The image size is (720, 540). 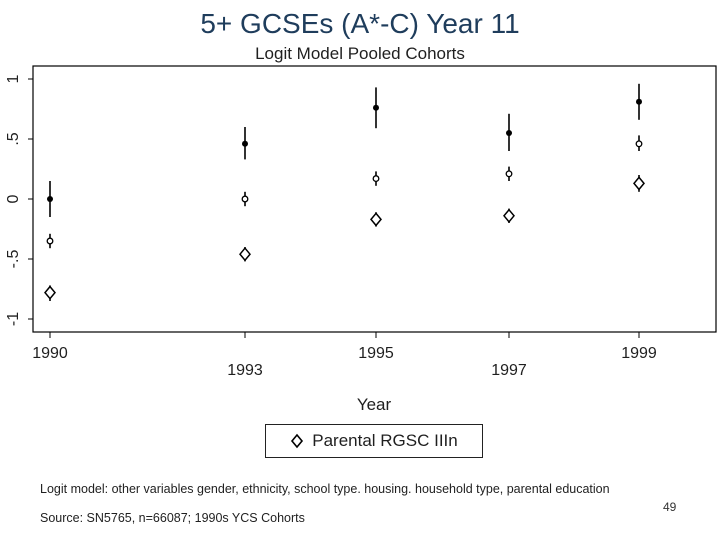 I want to click on x-tick-label: 1993, so click(x=245, y=370).